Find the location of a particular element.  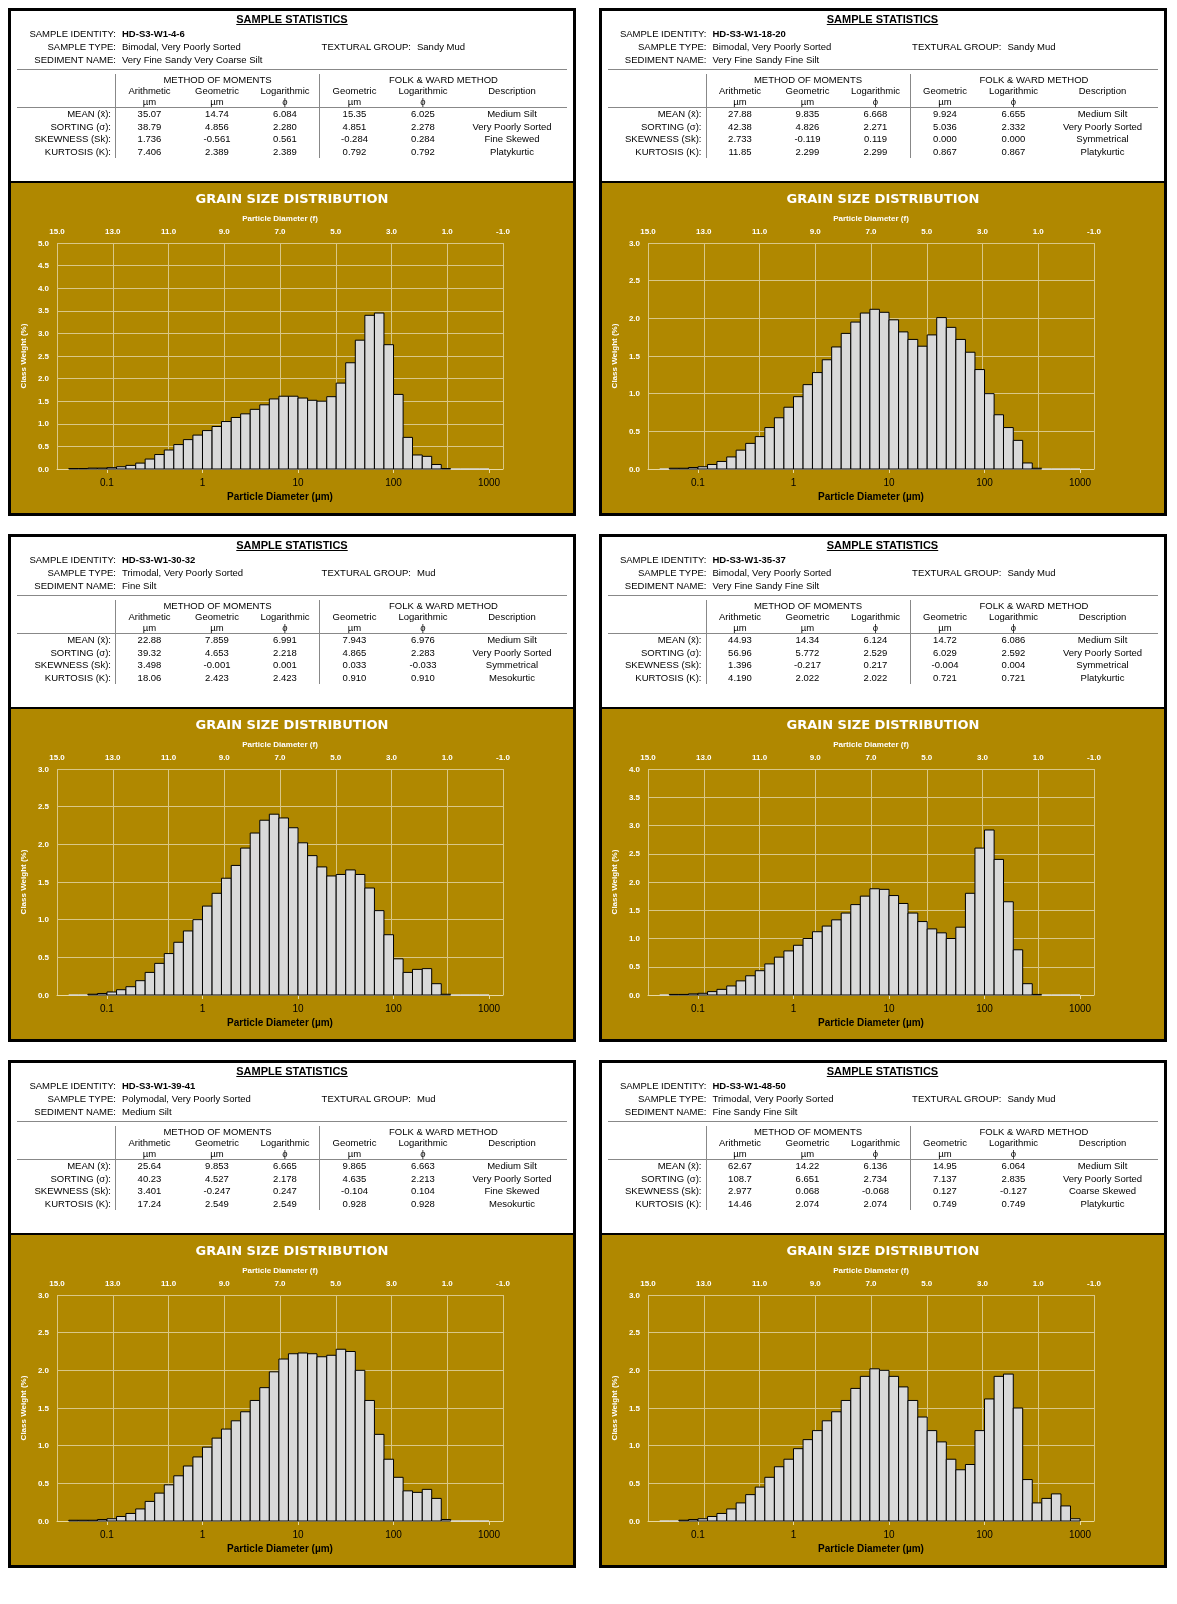

text: 2.835 is located at coordinates (1013, 1178).